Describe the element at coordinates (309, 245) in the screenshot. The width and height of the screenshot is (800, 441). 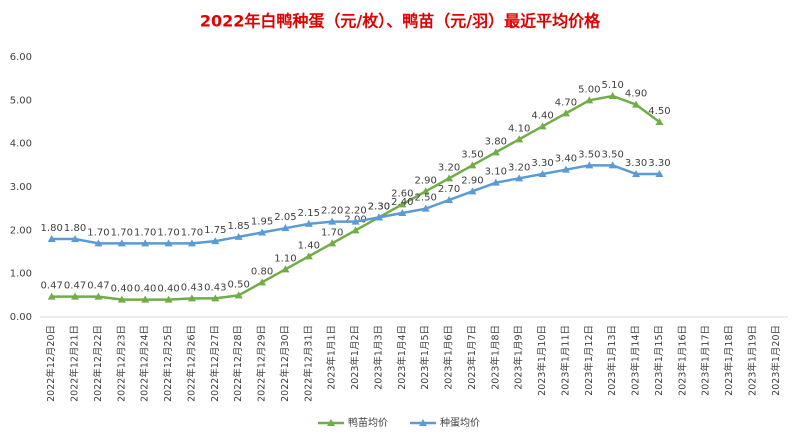
I see `value-label: 1.40` at that location.